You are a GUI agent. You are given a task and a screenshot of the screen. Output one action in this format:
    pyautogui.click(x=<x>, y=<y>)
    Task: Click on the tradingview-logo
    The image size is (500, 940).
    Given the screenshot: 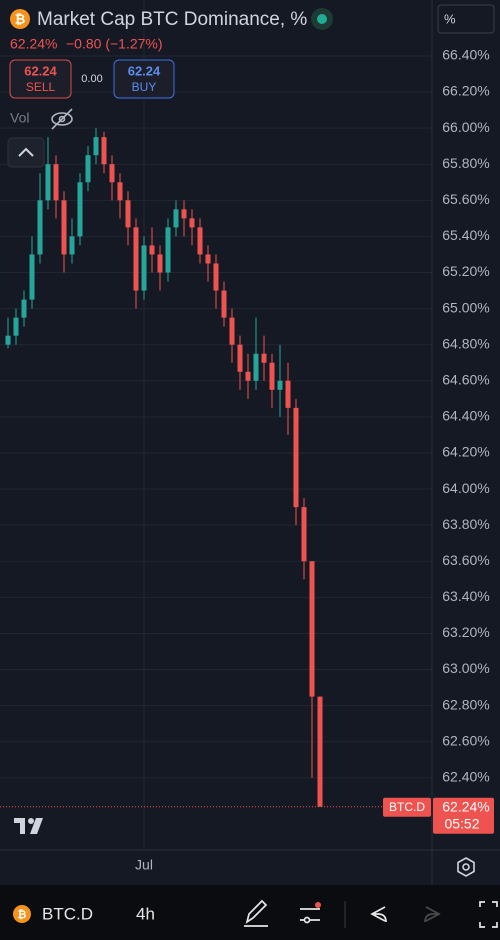 What is the action you would take?
    pyautogui.click(x=28, y=826)
    